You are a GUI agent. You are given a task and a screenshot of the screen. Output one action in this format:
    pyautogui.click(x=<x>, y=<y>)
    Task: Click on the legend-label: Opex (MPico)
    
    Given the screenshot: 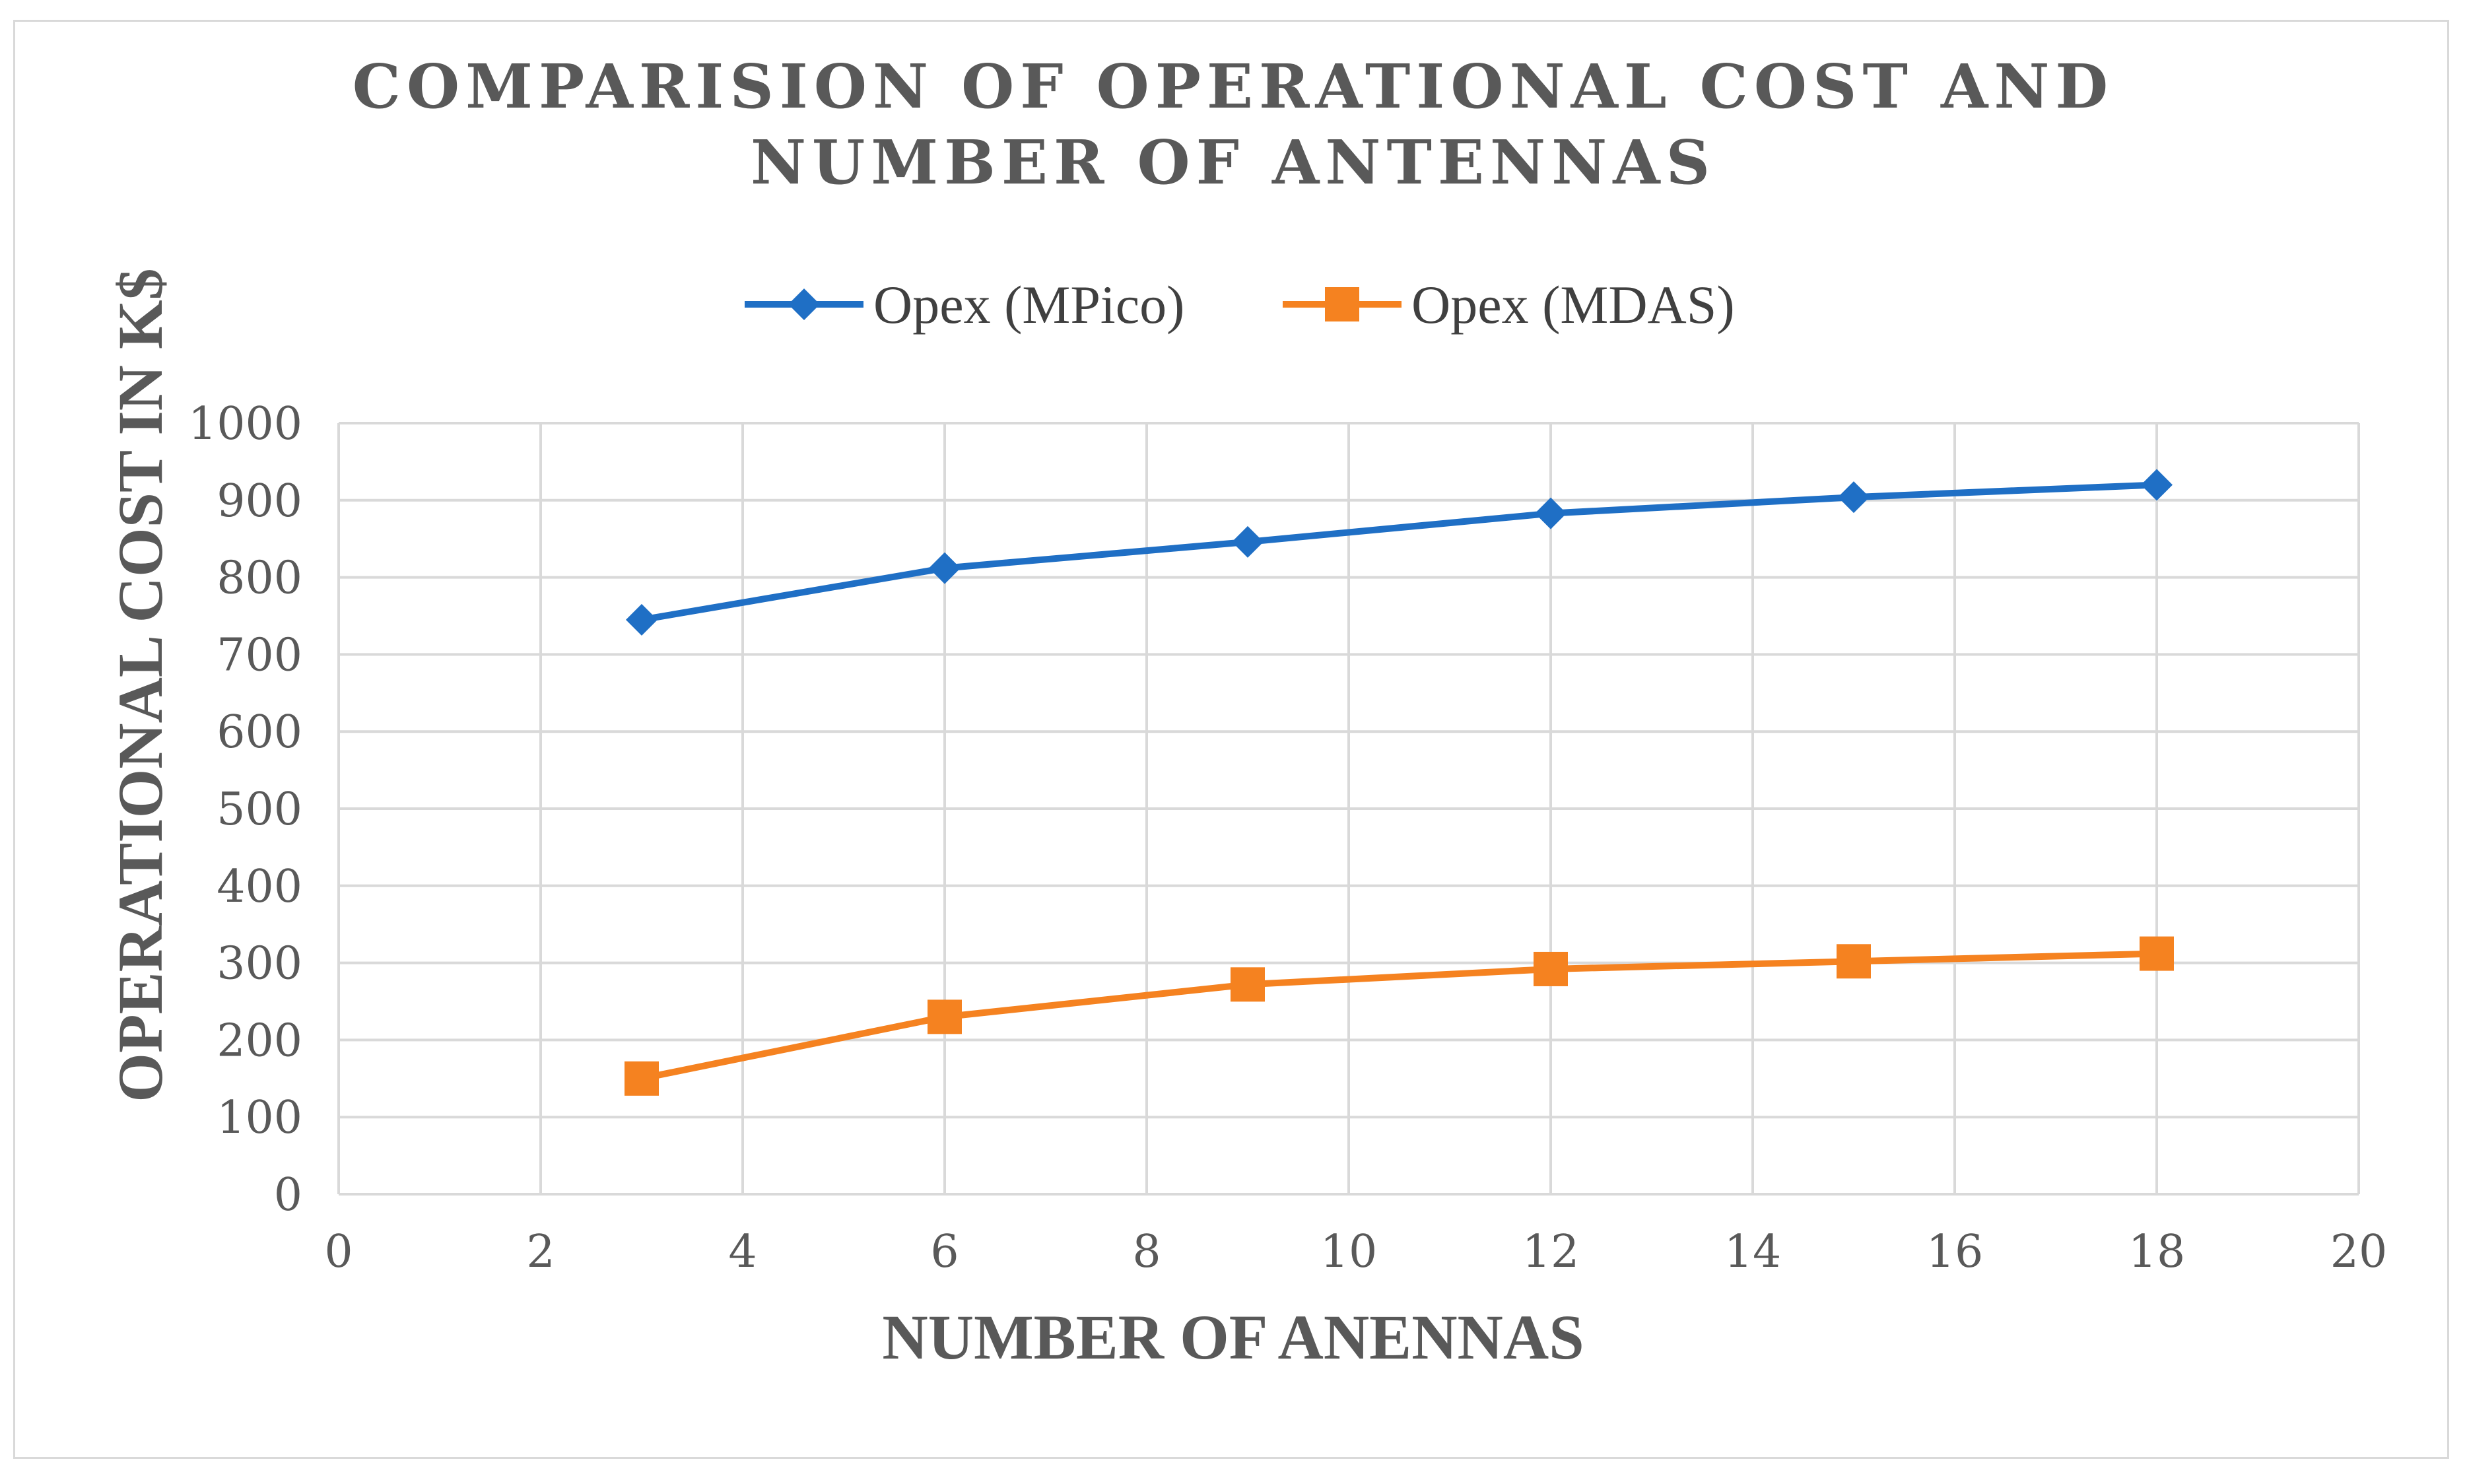 What is the action you would take?
    pyautogui.click(x=1028, y=305)
    